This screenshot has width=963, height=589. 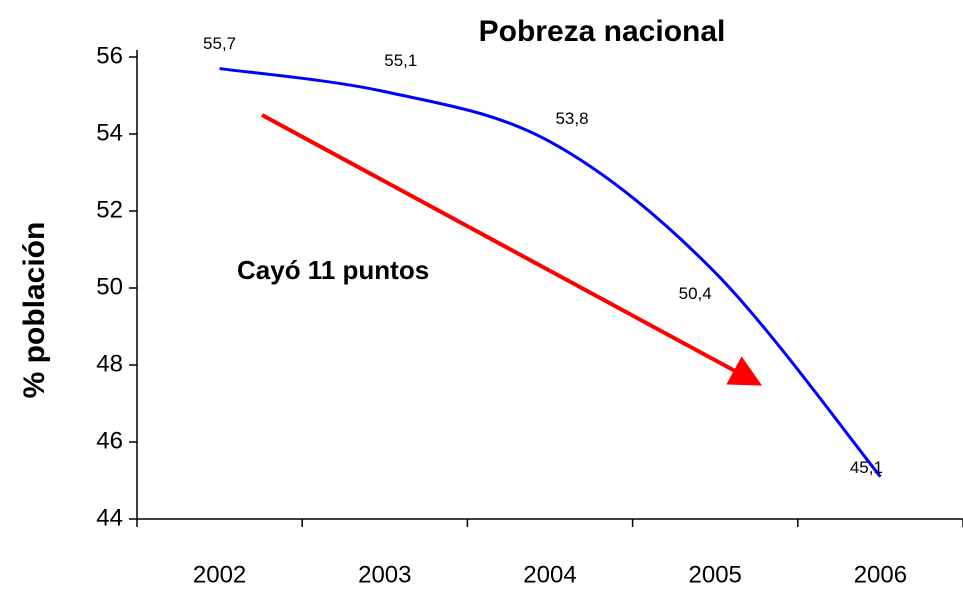 I want to click on x-tick-label: 2004, so click(x=549, y=574).